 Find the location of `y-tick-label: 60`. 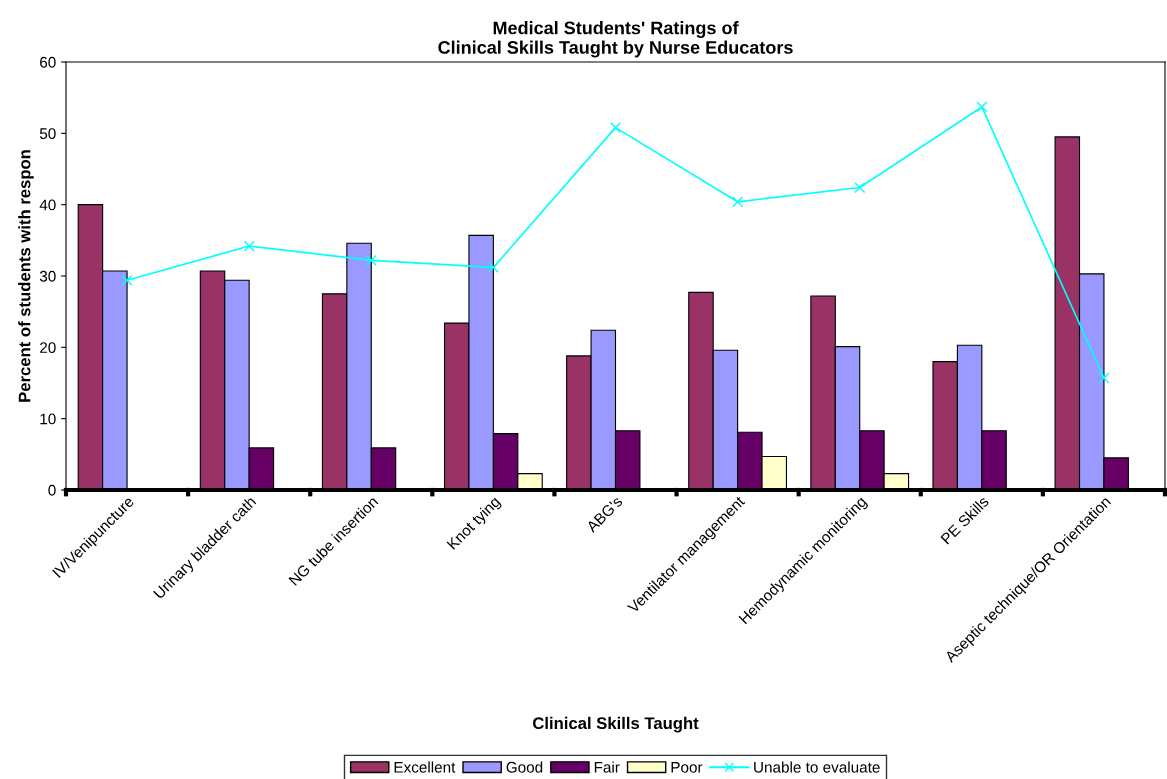

y-tick-label: 60 is located at coordinates (48, 62).